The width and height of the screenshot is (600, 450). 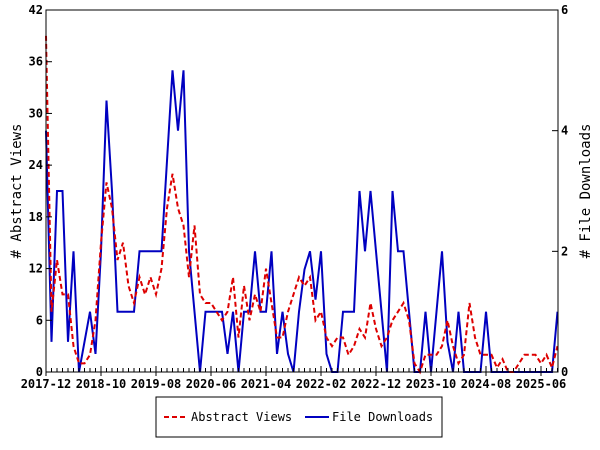 What do you see at coordinates (382, 417) in the screenshot?
I see `legend-label-downloads: File Downloads` at bounding box center [382, 417].